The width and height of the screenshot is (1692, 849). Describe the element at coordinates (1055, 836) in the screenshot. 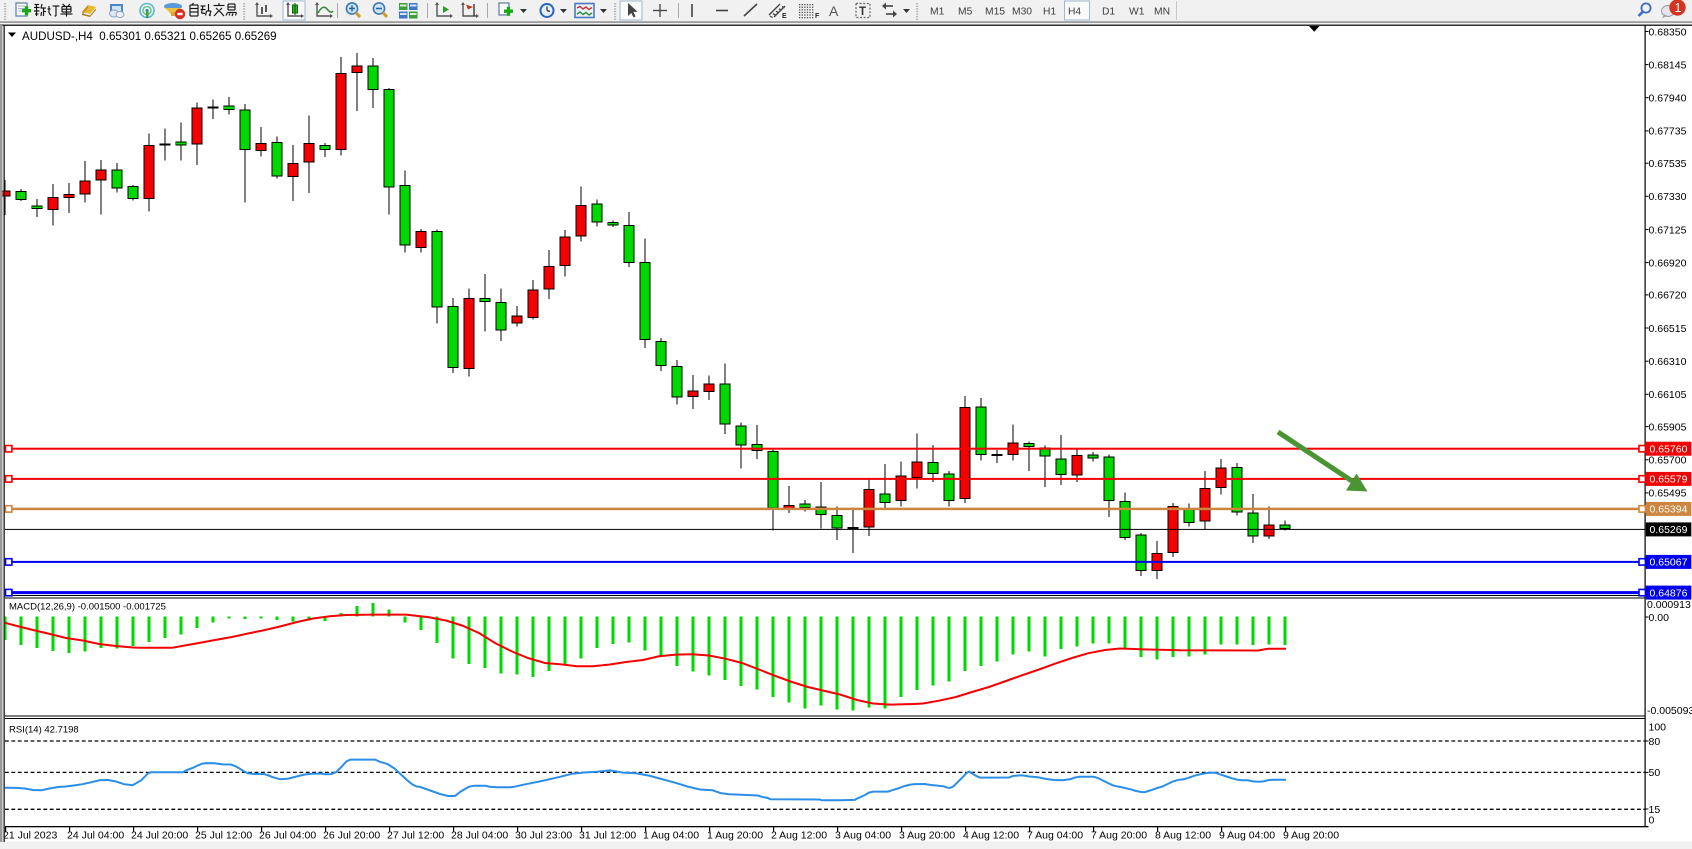

I see `svg-text: 7 Aug 04:00` at that location.